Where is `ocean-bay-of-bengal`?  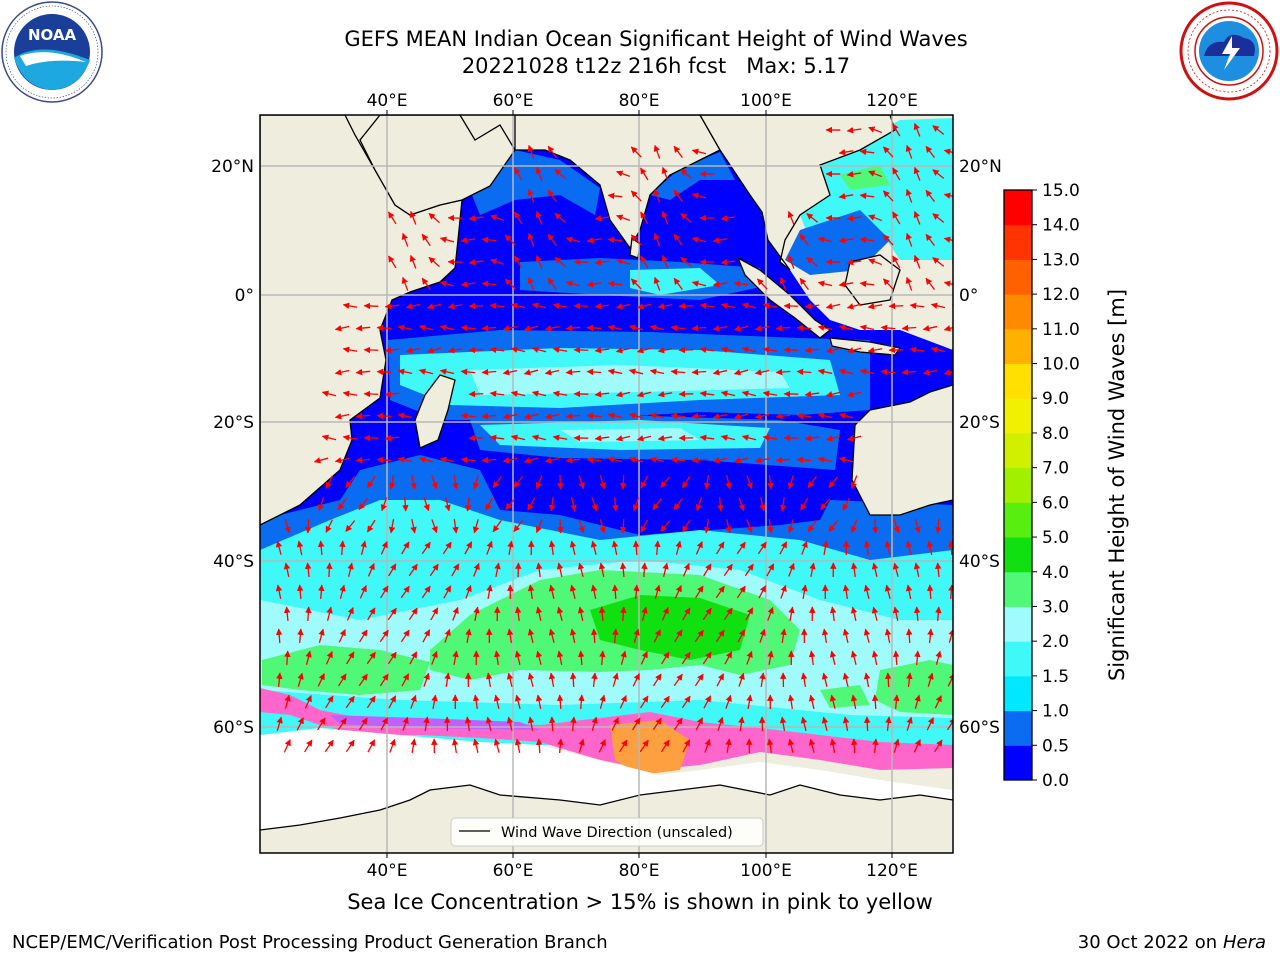
ocean-bay-of-bengal is located at coordinates (692, 176).